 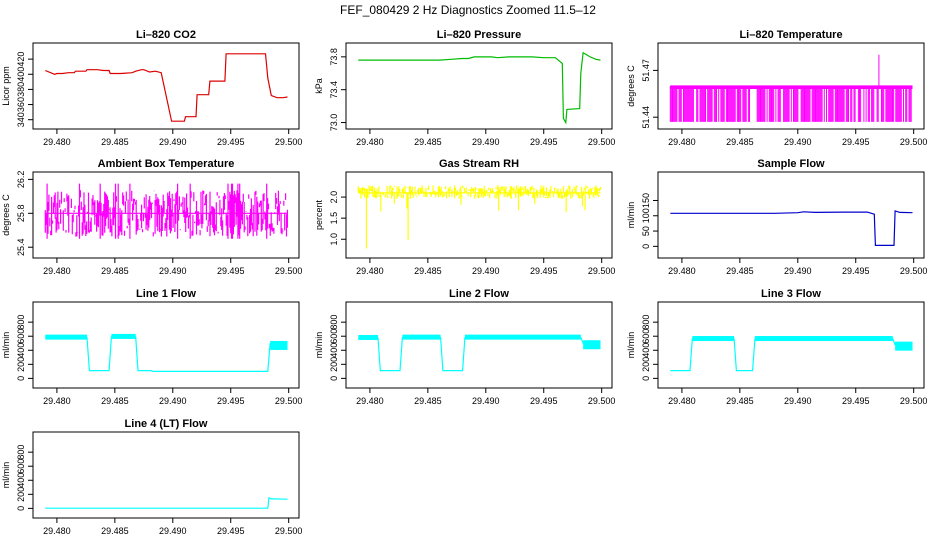 I want to click on y-tick-label: 420, so click(x=21, y=59).